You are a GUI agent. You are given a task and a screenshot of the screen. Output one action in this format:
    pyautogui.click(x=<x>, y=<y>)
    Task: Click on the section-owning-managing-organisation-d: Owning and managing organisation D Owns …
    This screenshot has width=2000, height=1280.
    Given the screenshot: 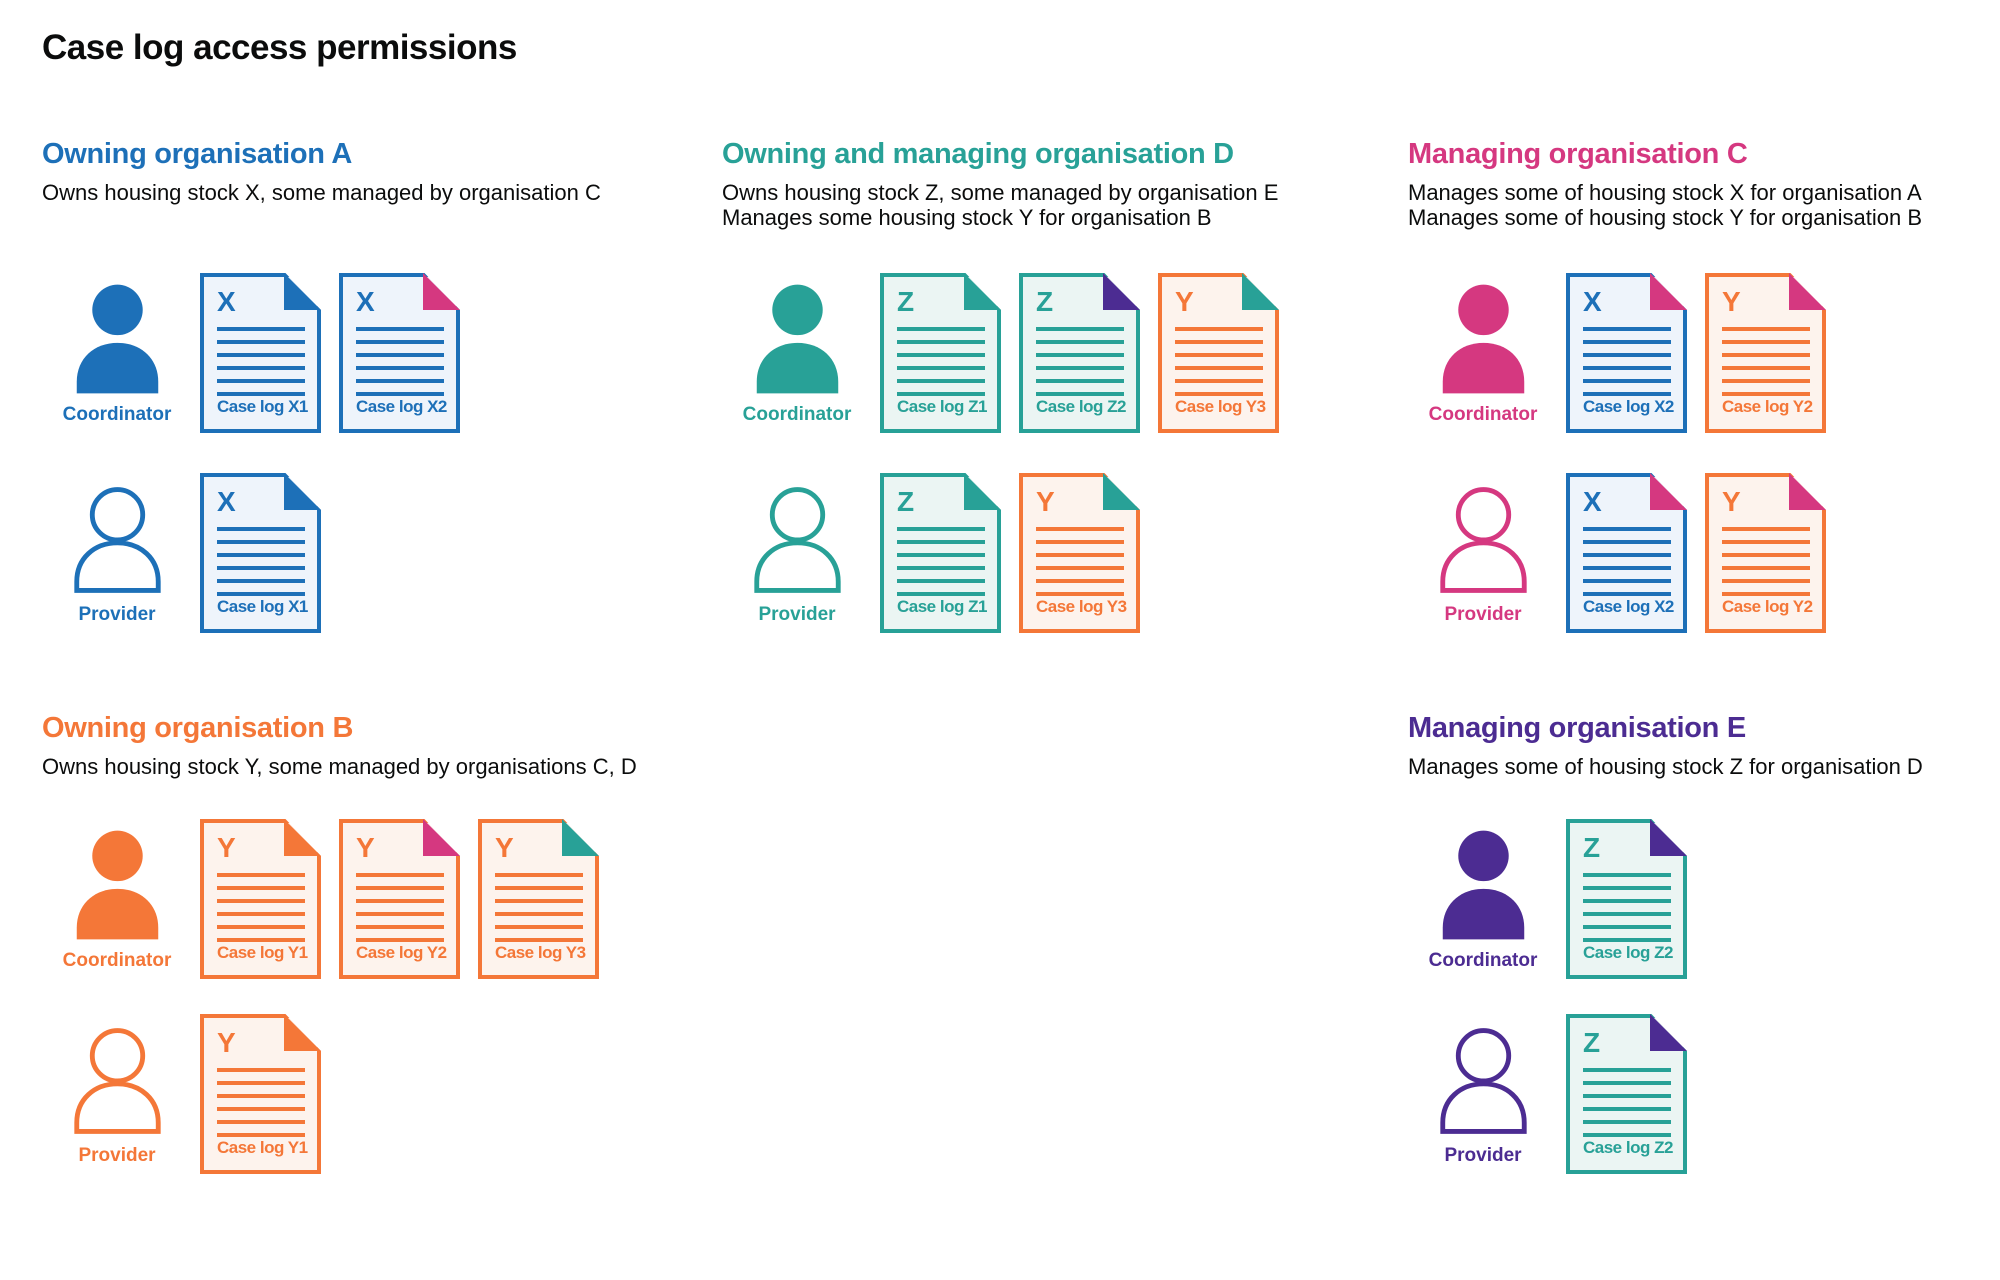 What is the action you would take?
    pyautogui.click(x=1062, y=388)
    